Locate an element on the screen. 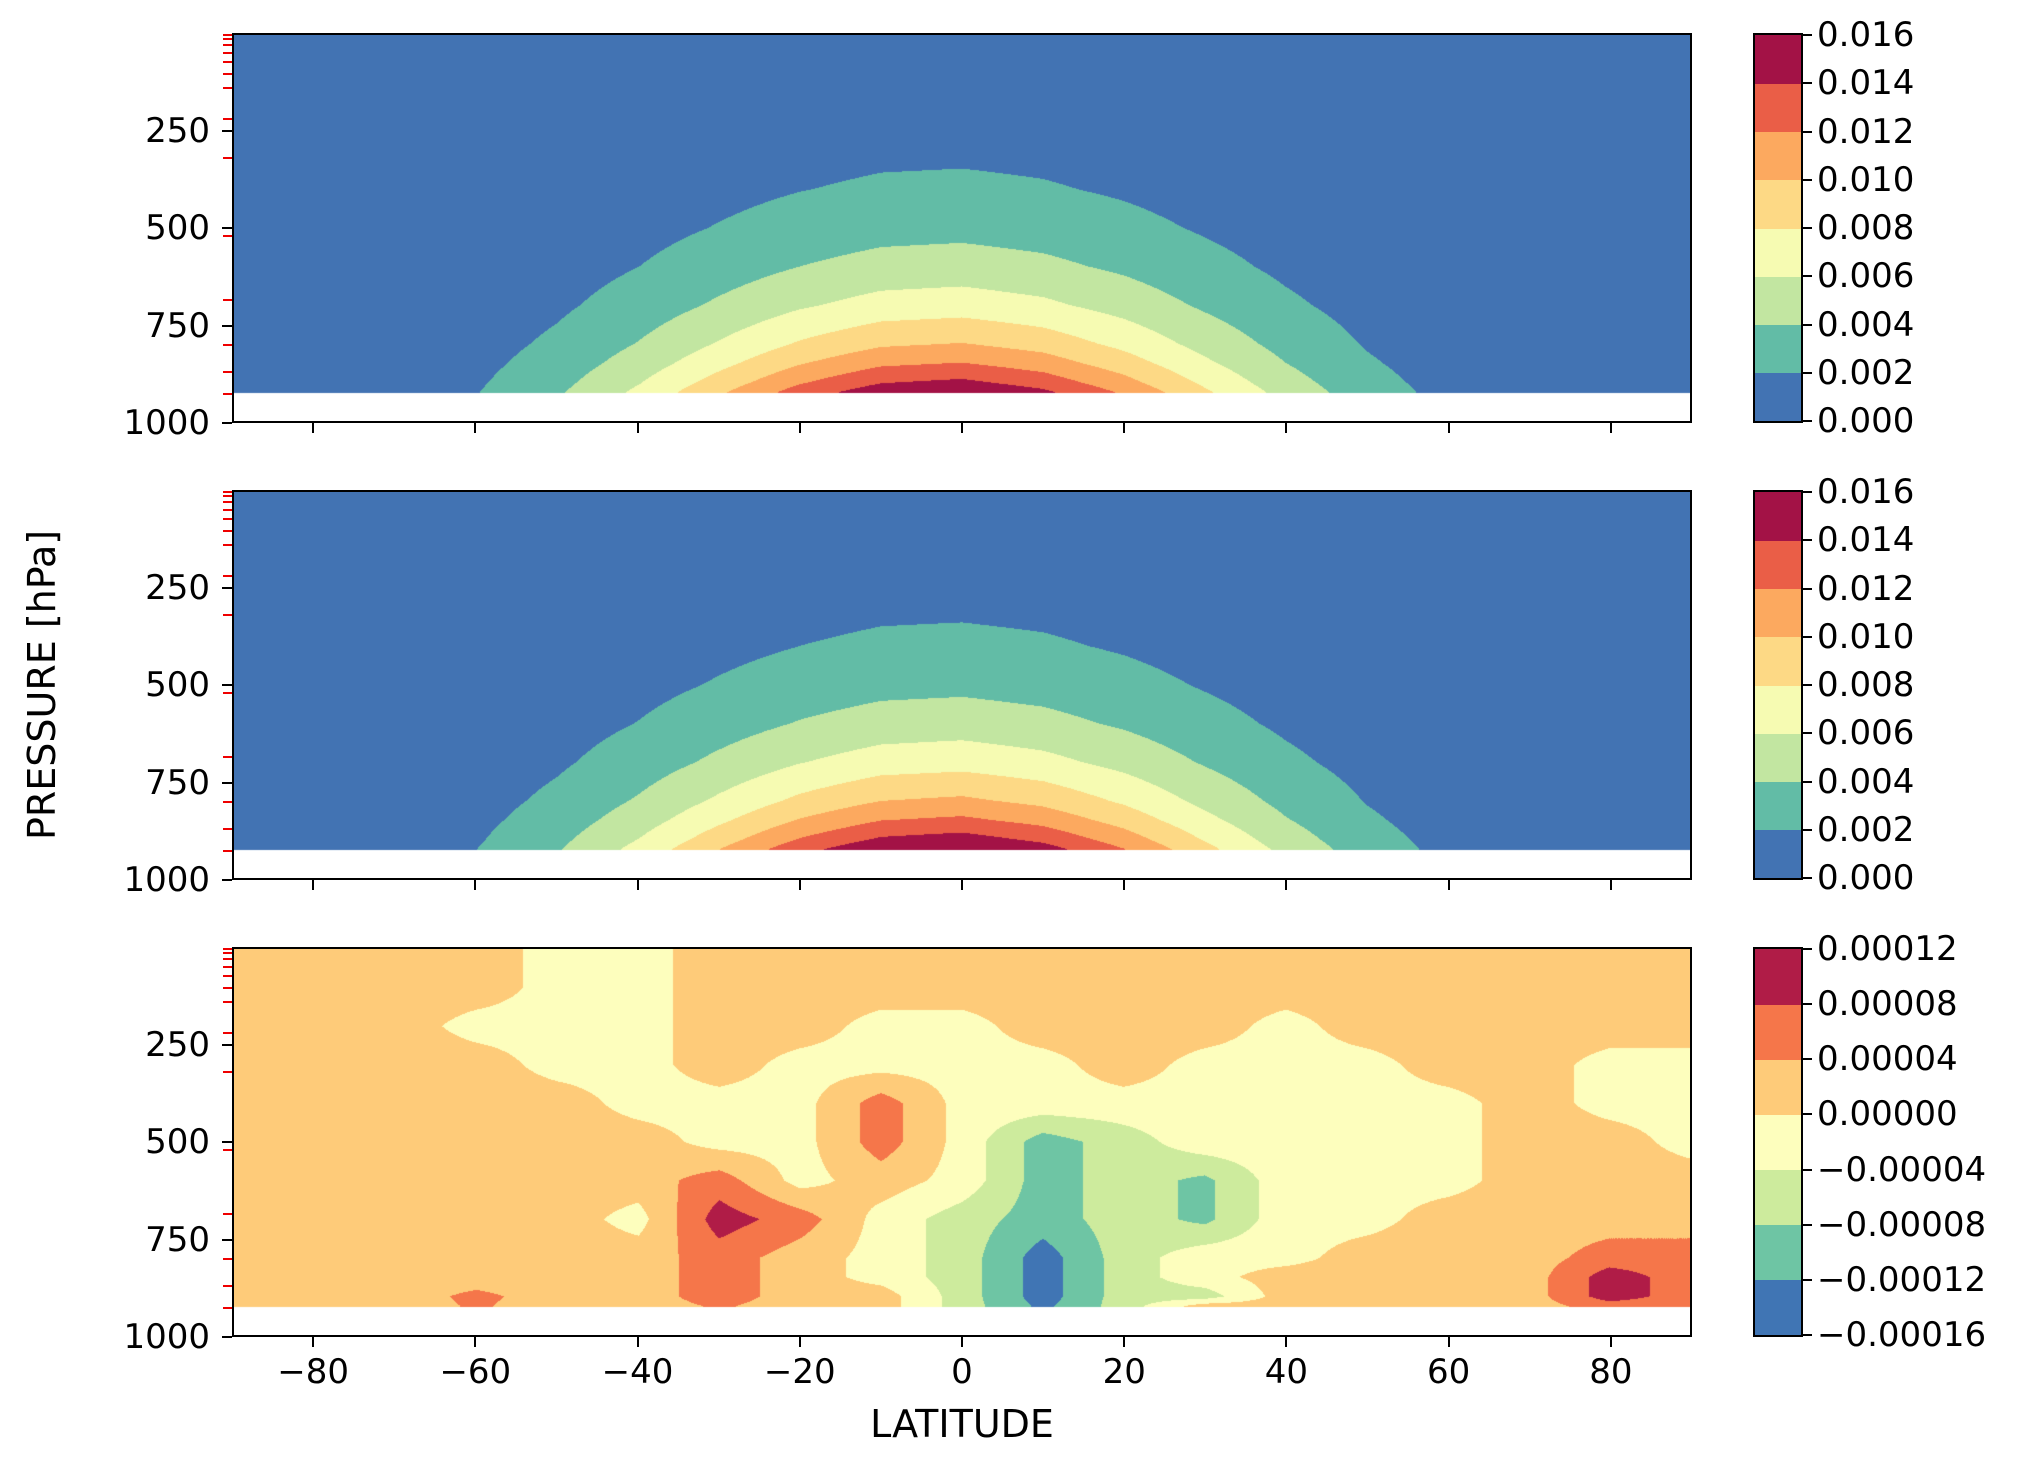 The width and height of the screenshot is (2025, 1474). x-tick-label: 40 is located at coordinates (1286, 1372).